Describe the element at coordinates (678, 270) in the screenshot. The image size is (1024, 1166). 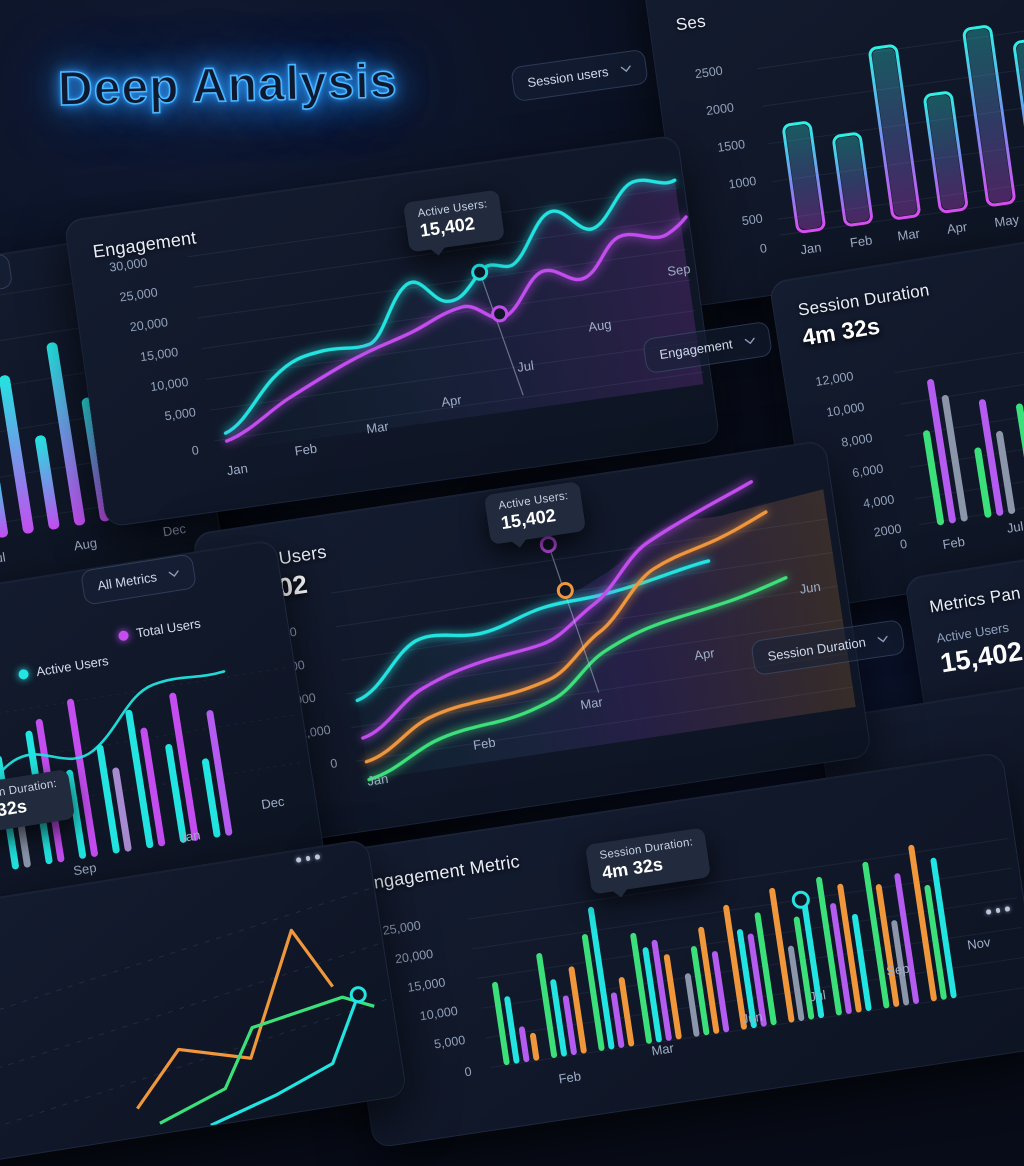
I see `eng-xtick-sep: Sep` at that location.